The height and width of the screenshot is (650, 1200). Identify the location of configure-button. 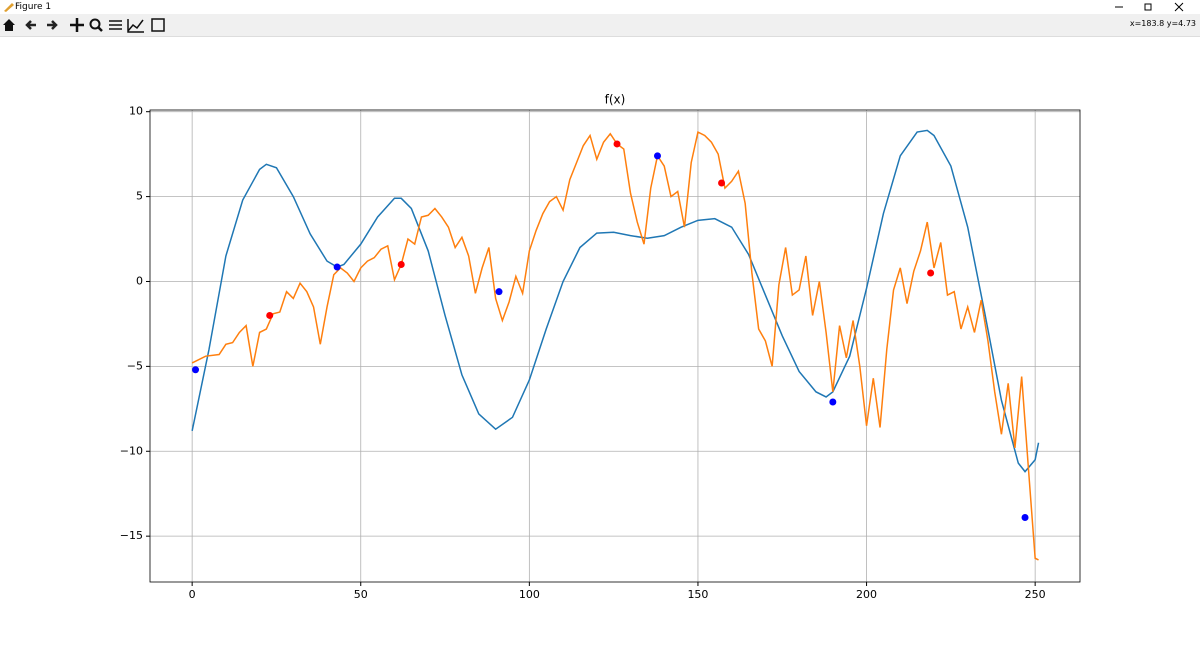
(115, 25).